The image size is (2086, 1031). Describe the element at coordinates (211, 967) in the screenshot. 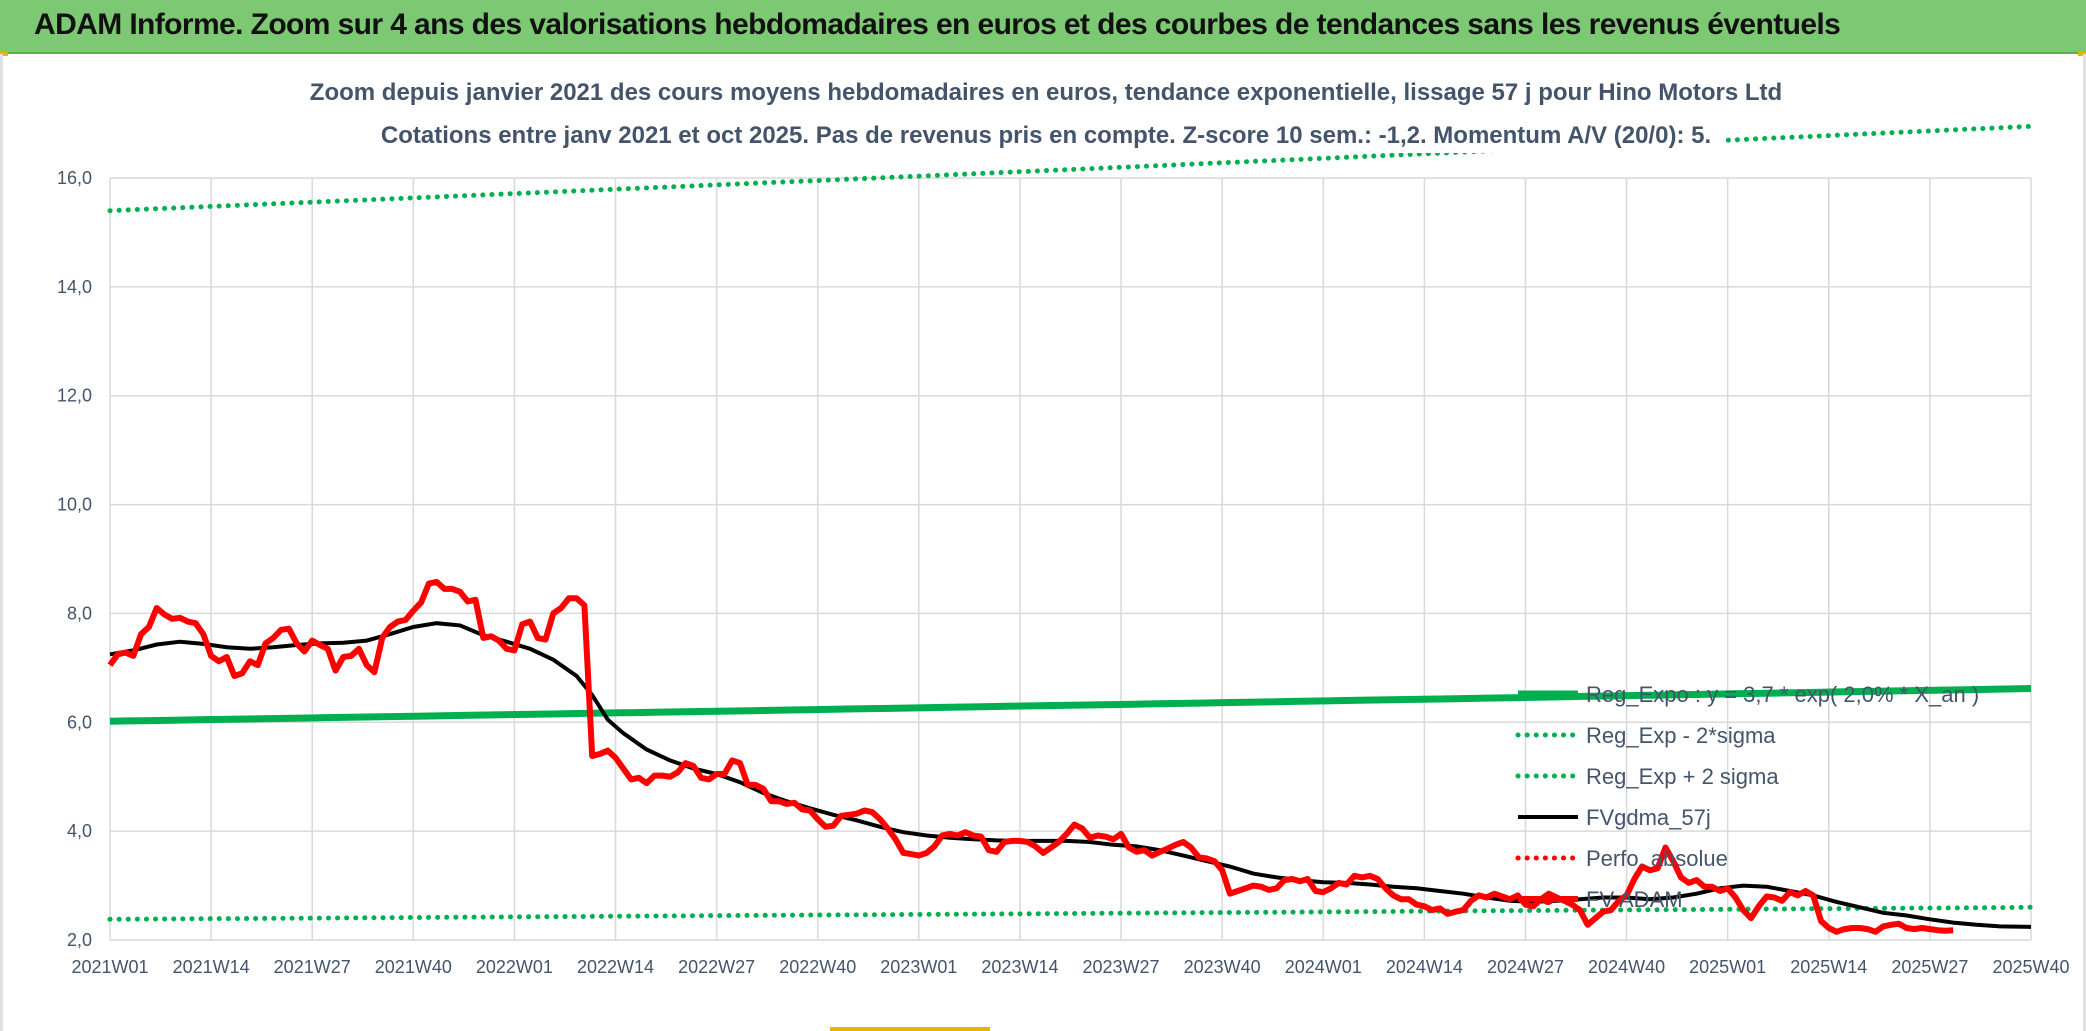

I see `x-tick-label: 2021W14` at that location.